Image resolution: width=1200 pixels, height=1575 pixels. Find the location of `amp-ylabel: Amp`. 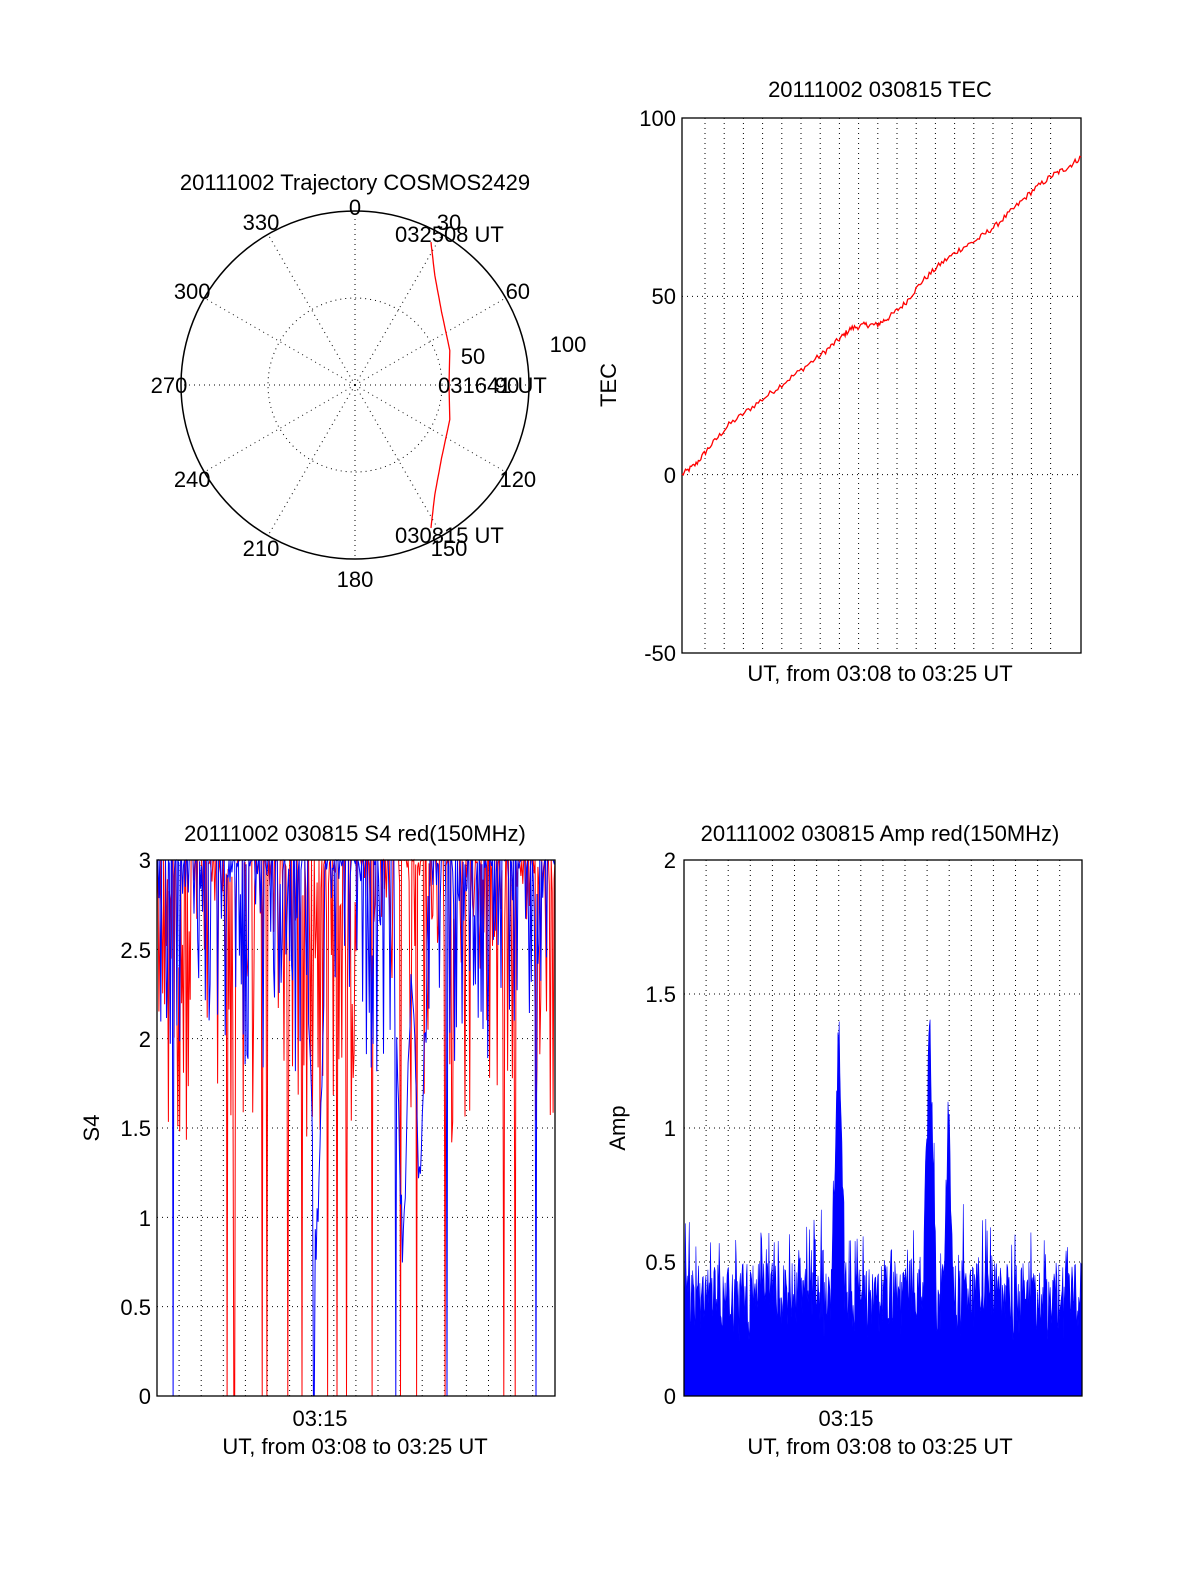

amp-ylabel: Amp is located at coordinates (617, 1127).